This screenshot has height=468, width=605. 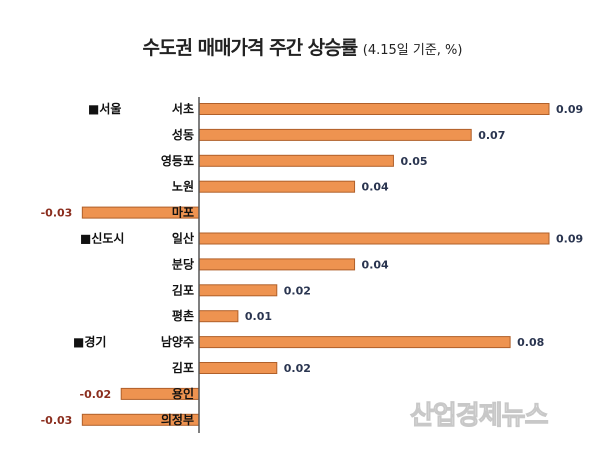 I want to click on category-label: 마포, so click(x=183, y=212).